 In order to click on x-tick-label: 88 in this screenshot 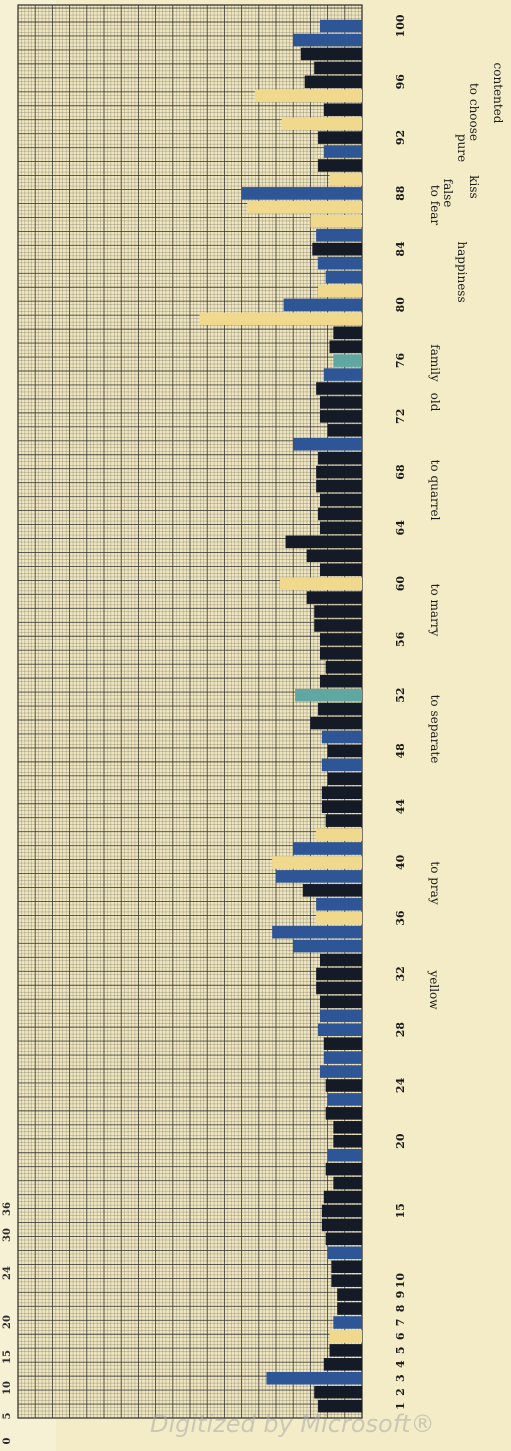, I will do `click(400, 193)`.